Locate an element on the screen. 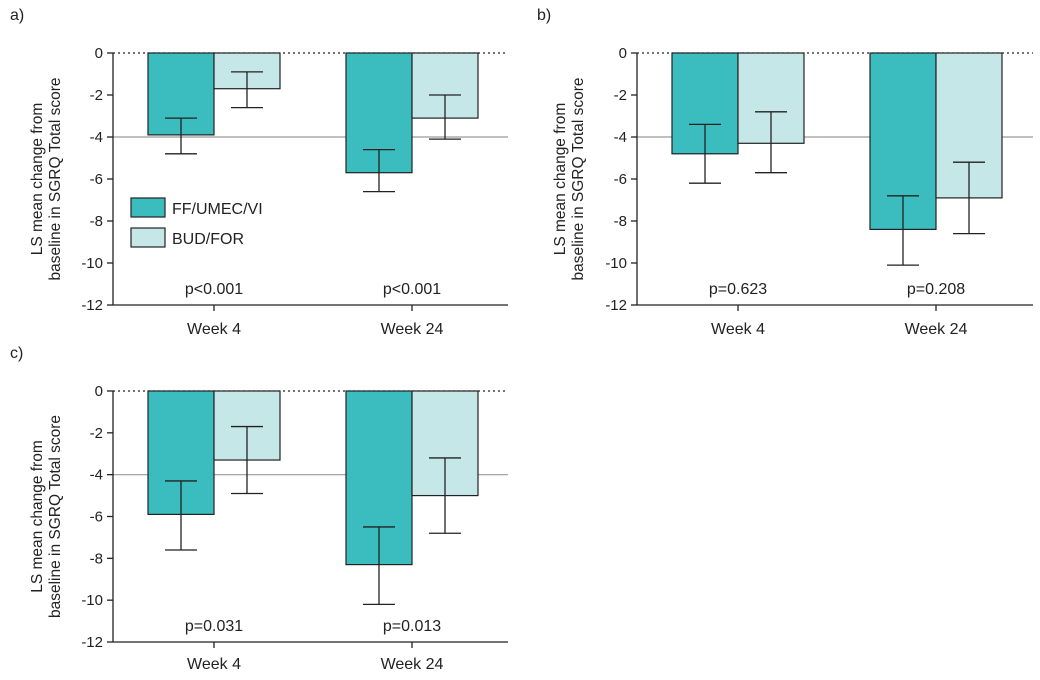  legend-label: BUD/FOR is located at coordinates (208, 239).